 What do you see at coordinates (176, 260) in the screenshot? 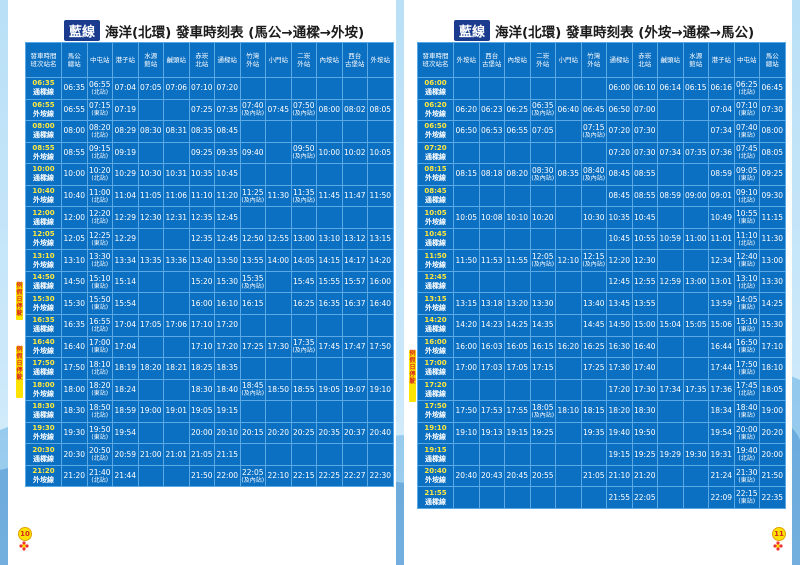
I see `time-cell: 13:36` at bounding box center [176, 260].